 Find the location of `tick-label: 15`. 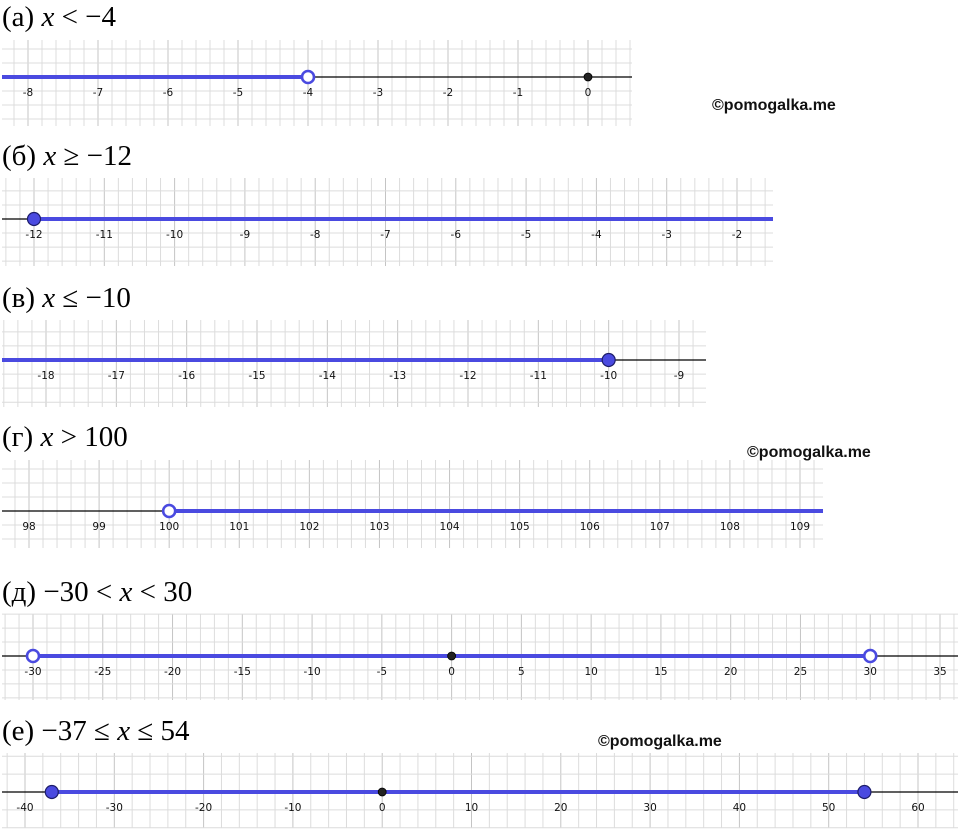

tick-label: 15 is located at coordinates (660, 672).